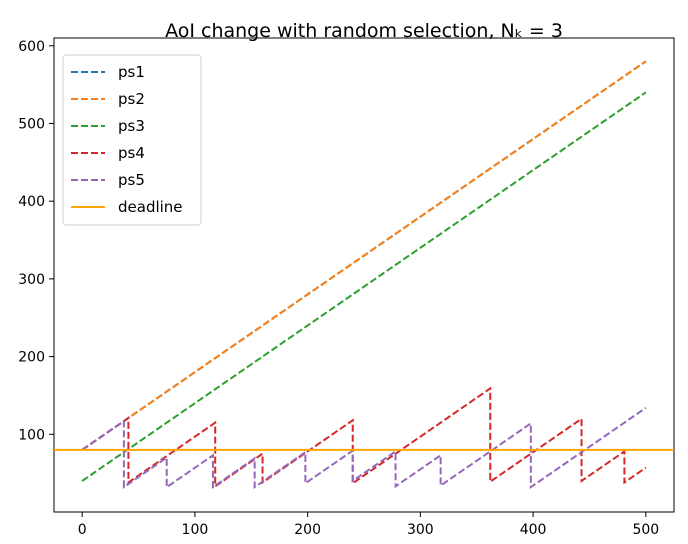 The height and width of the screenshot is (544, 688). I want to click on y-tick-label: 600, so click(31, 47).